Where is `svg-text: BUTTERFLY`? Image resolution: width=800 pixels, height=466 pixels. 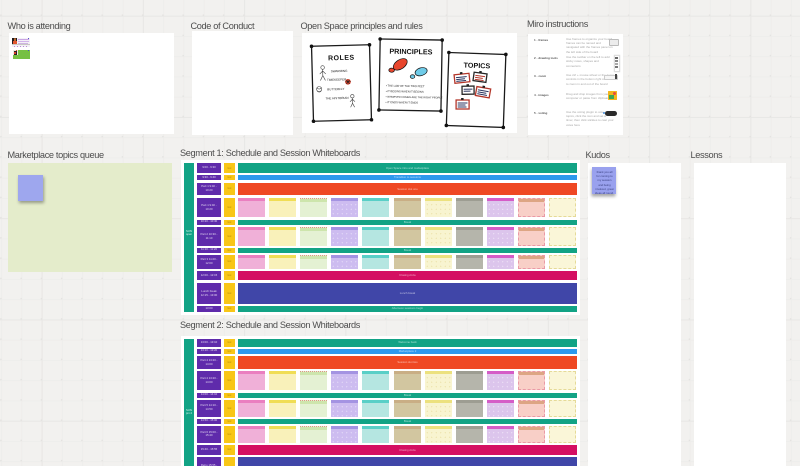 svg-text: BUTTERFLY is located at coordinates (335, 89).